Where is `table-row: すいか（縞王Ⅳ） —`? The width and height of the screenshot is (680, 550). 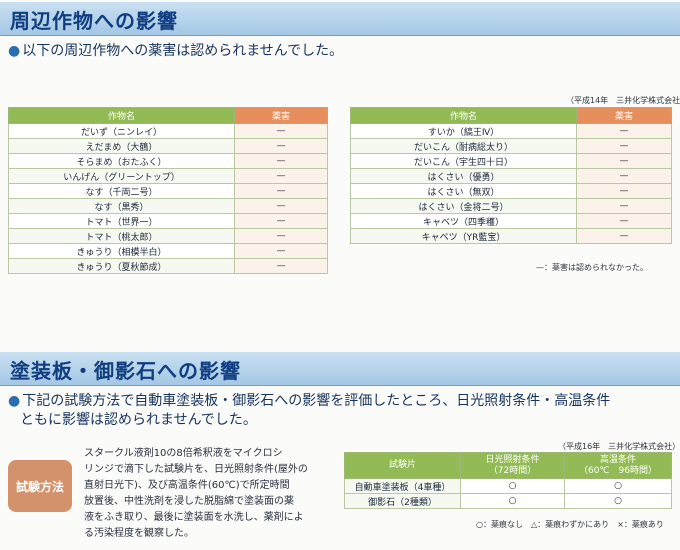
table-row: すいか（縞王Ⅳ） — is located at coordinates (511, 131).